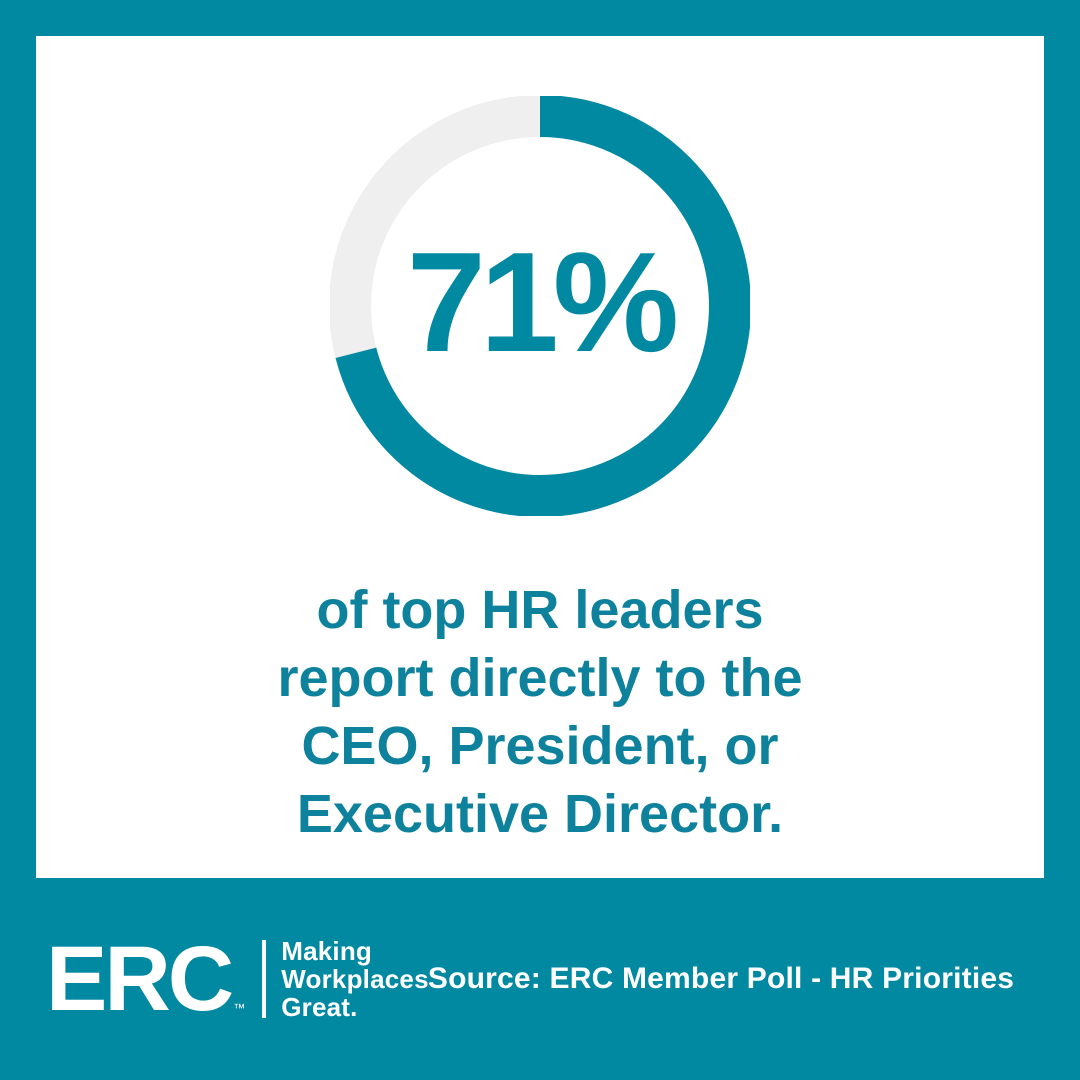  Describe the element at coordinates (140, 979) in the screenshot. I see `erc-logo-text: ERC` at that location.